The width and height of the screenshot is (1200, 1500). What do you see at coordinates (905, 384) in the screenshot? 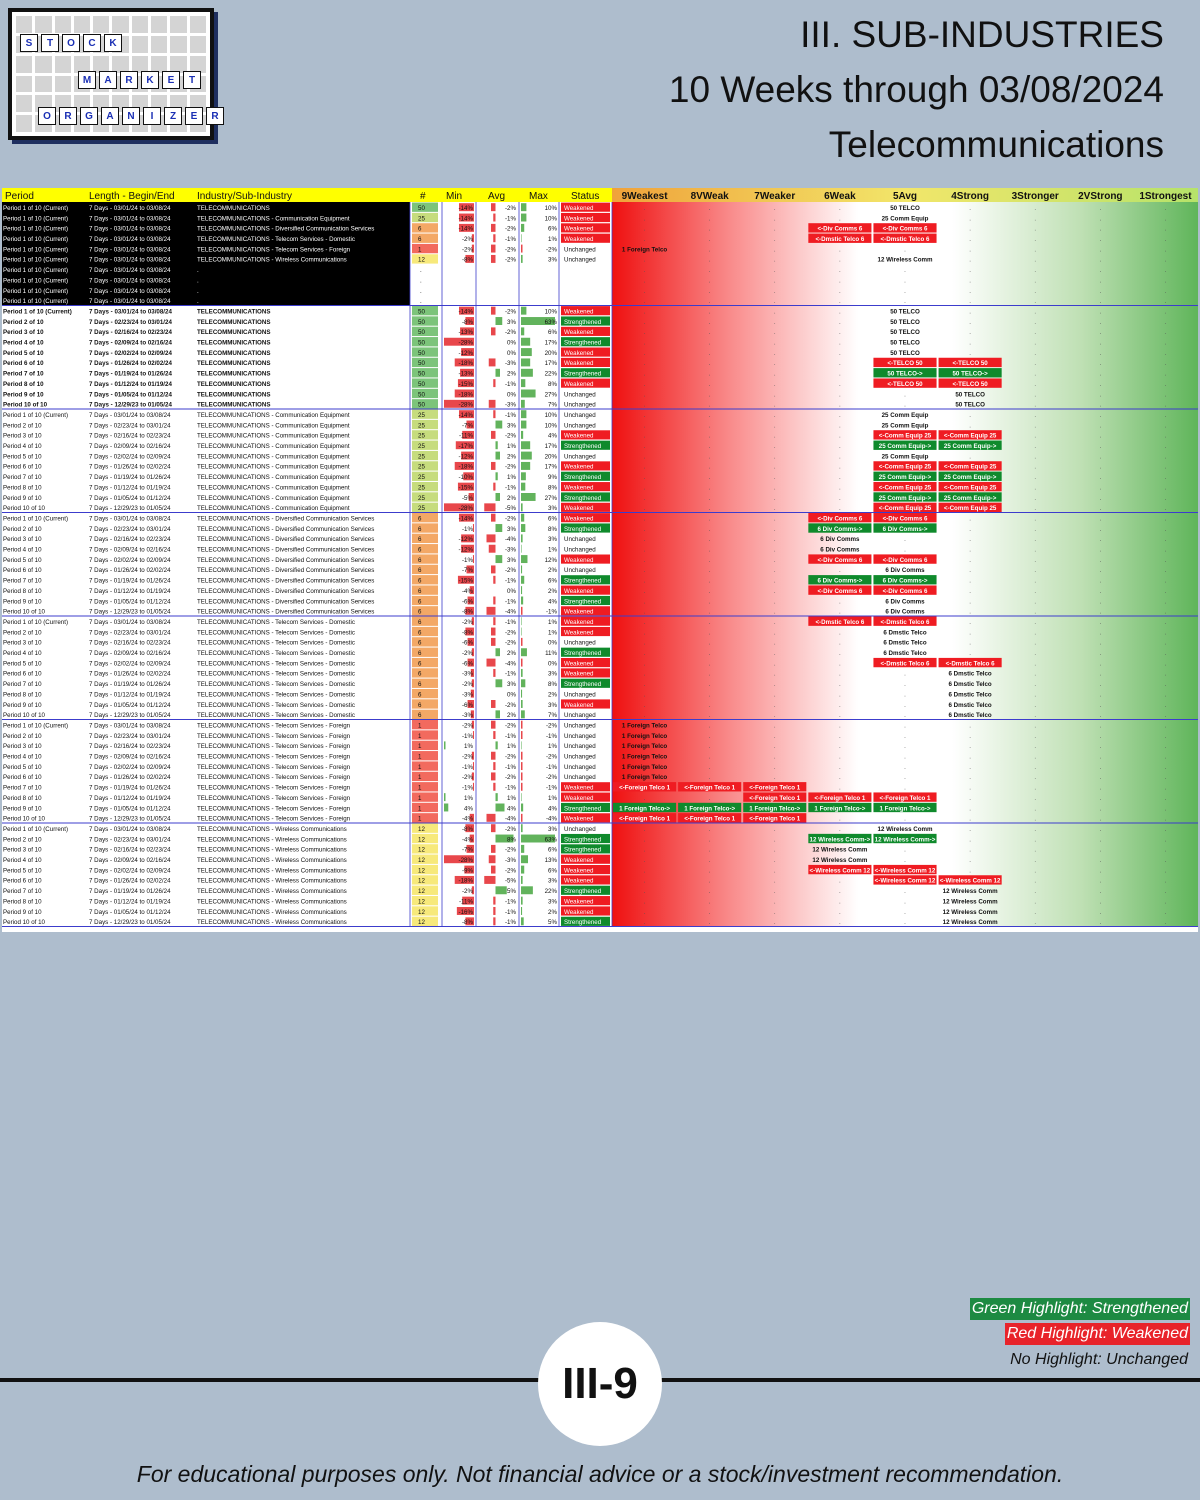
I see `heat-label: <-TELCO 50` at bounding box center [905, 384].